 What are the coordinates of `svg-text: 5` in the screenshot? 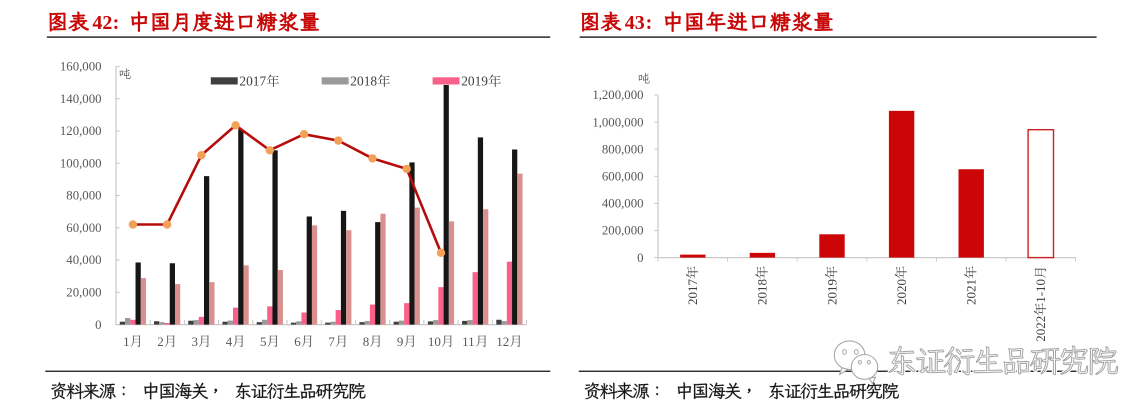 It's located at (263, 341).